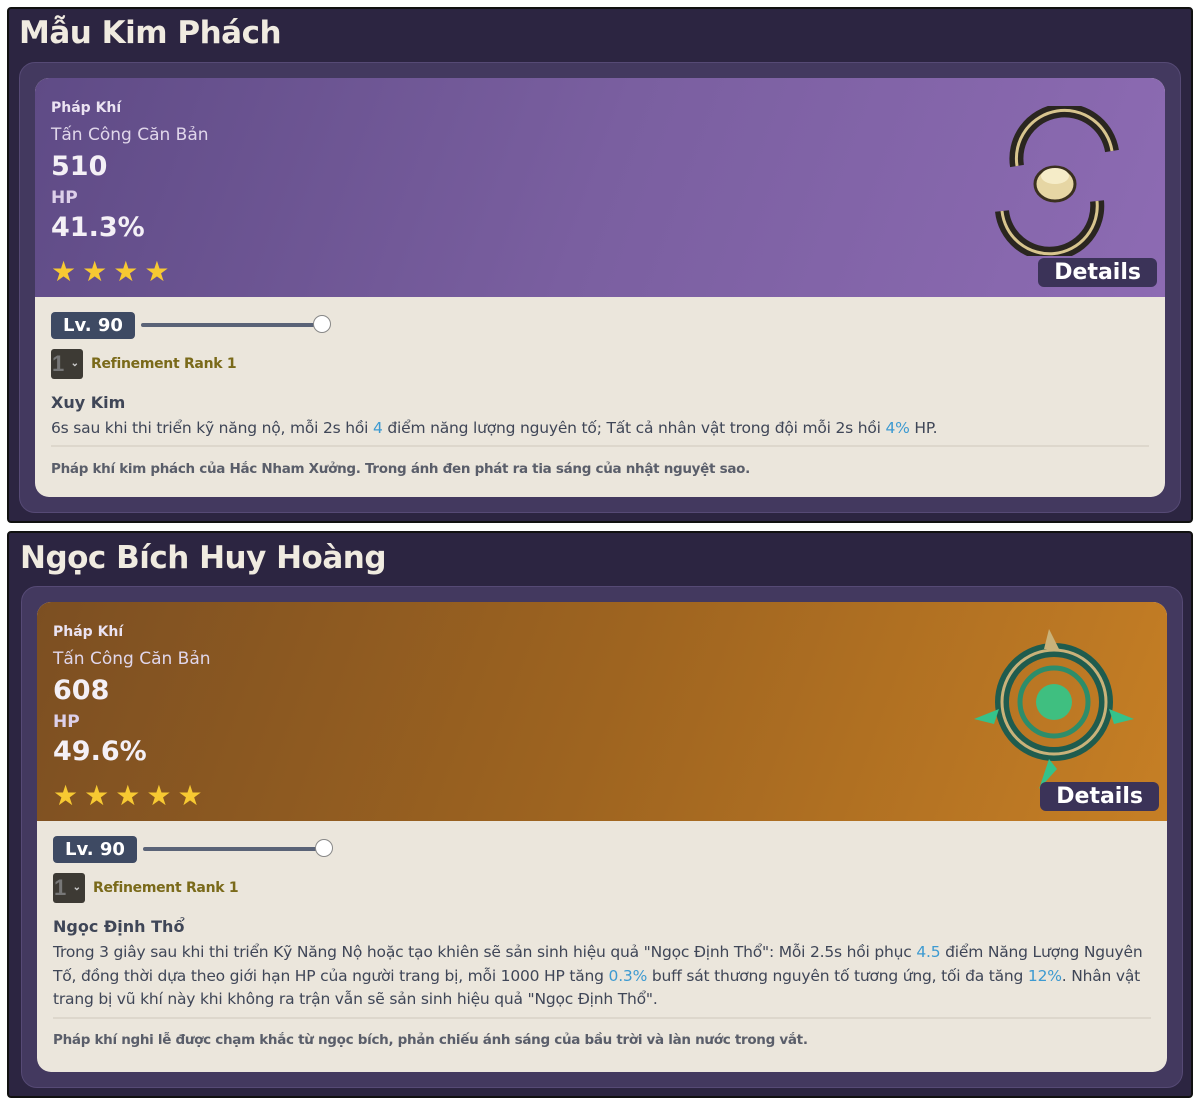 The image size is (1200, 1103). What do you see at coordinates (79, 166) in the screenshot?
I see `base-stat-value: 510` at bounding box center [79, 166].